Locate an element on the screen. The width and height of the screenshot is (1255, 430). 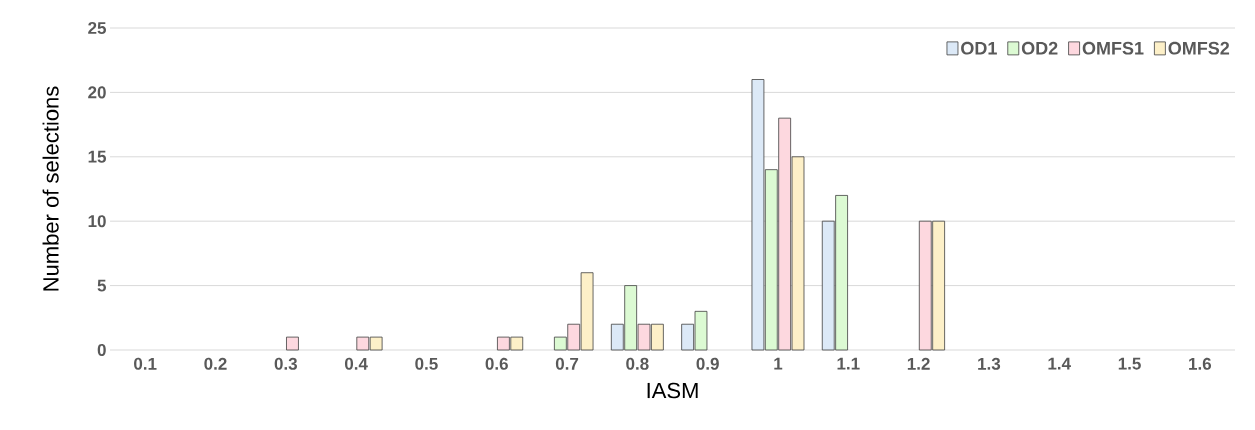
x-tick-label: 1.1 is located at coordinates (848, 363).